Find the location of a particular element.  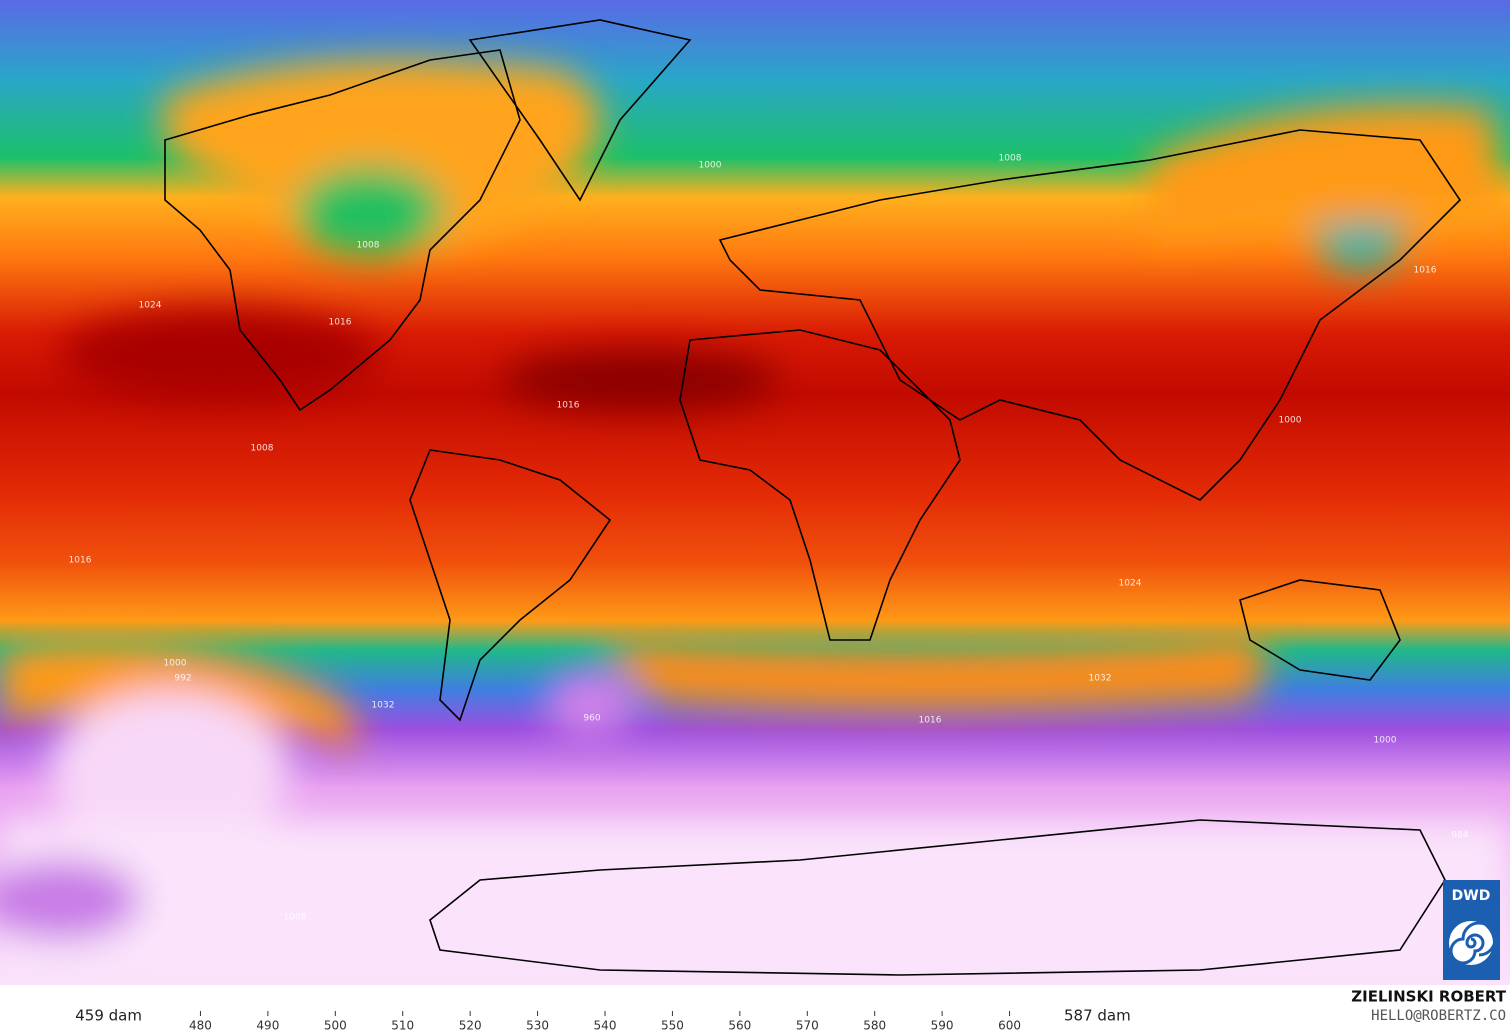

colorbar-max-label: 587 dam is located at coordinates (1097, 1016).